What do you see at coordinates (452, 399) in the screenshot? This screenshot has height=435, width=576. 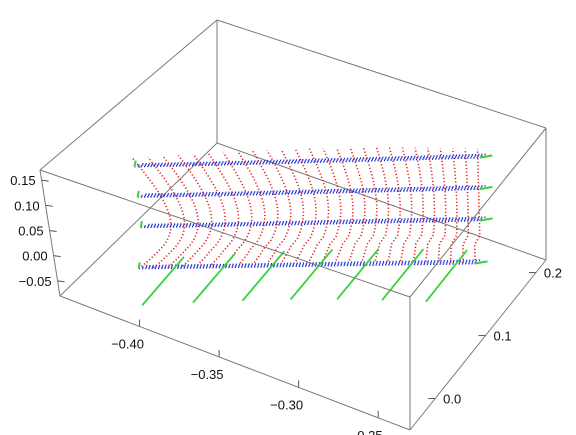 I see `y-tick-label-1: 0.0` at bounding box center [452, 399].